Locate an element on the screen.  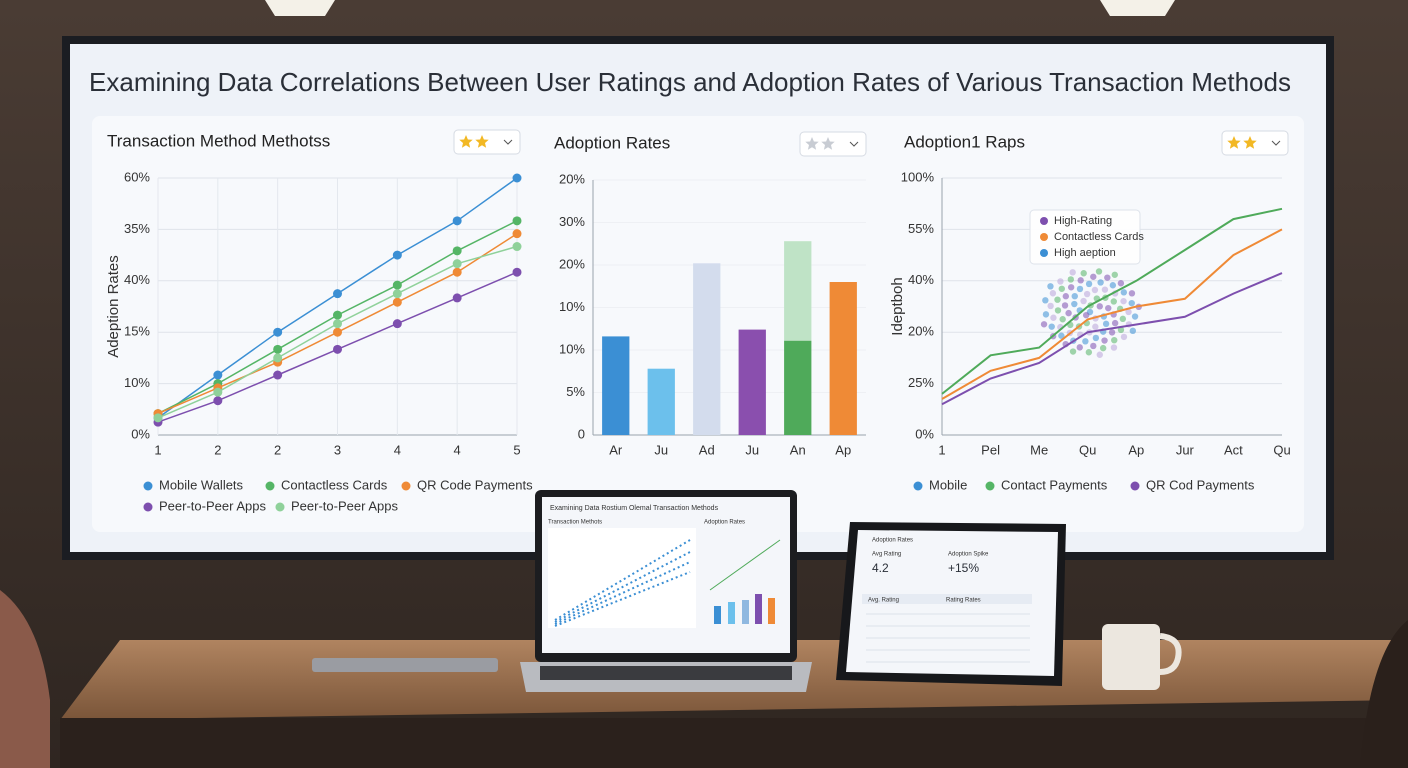
tablet-card-label: Adoption Spike is located at coordinates (968, 555).